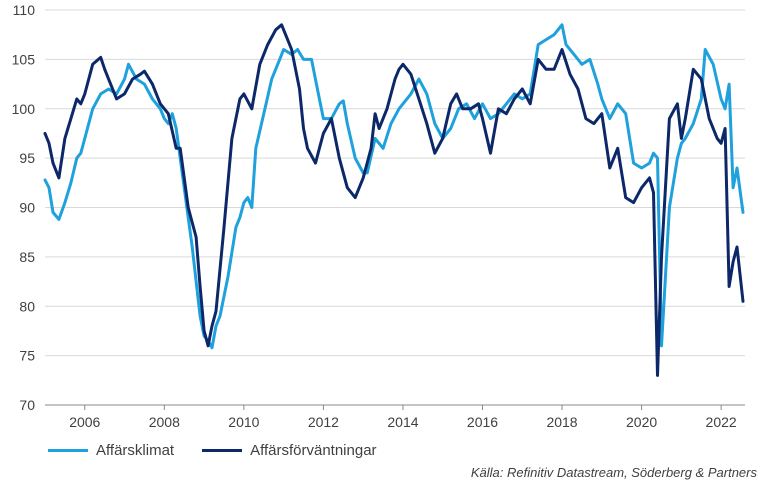  I want to click on y-tick-label-105: 105, so click(24, 59).